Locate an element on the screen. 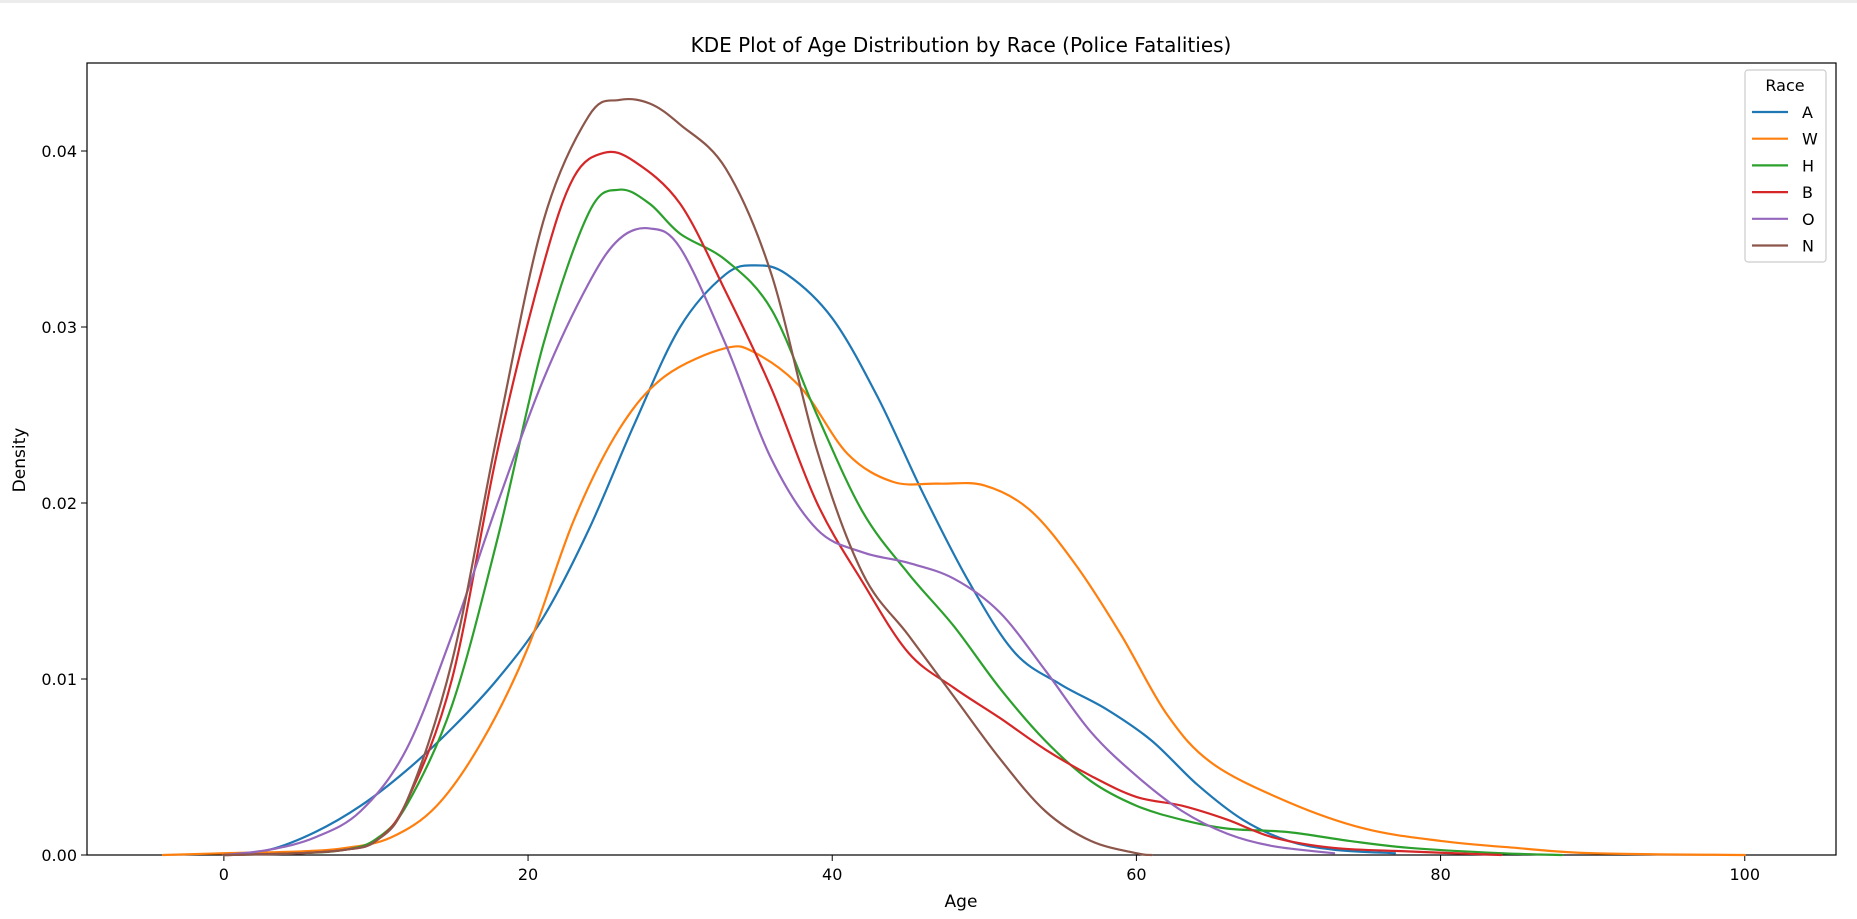 The width and height of the screenshot is (1857, 919). x-tick-label: 0 is located at coordinates (224, 874).